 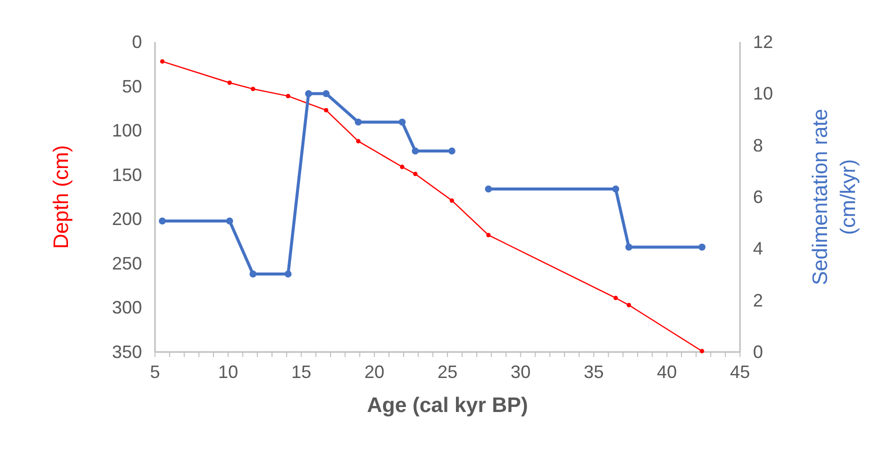 What do you see at coordinates (834, 197) in the screenshot?
I see `y2-axis-title: Sedimentation rate (cm/kyr)` at bounding box center [834, 197].